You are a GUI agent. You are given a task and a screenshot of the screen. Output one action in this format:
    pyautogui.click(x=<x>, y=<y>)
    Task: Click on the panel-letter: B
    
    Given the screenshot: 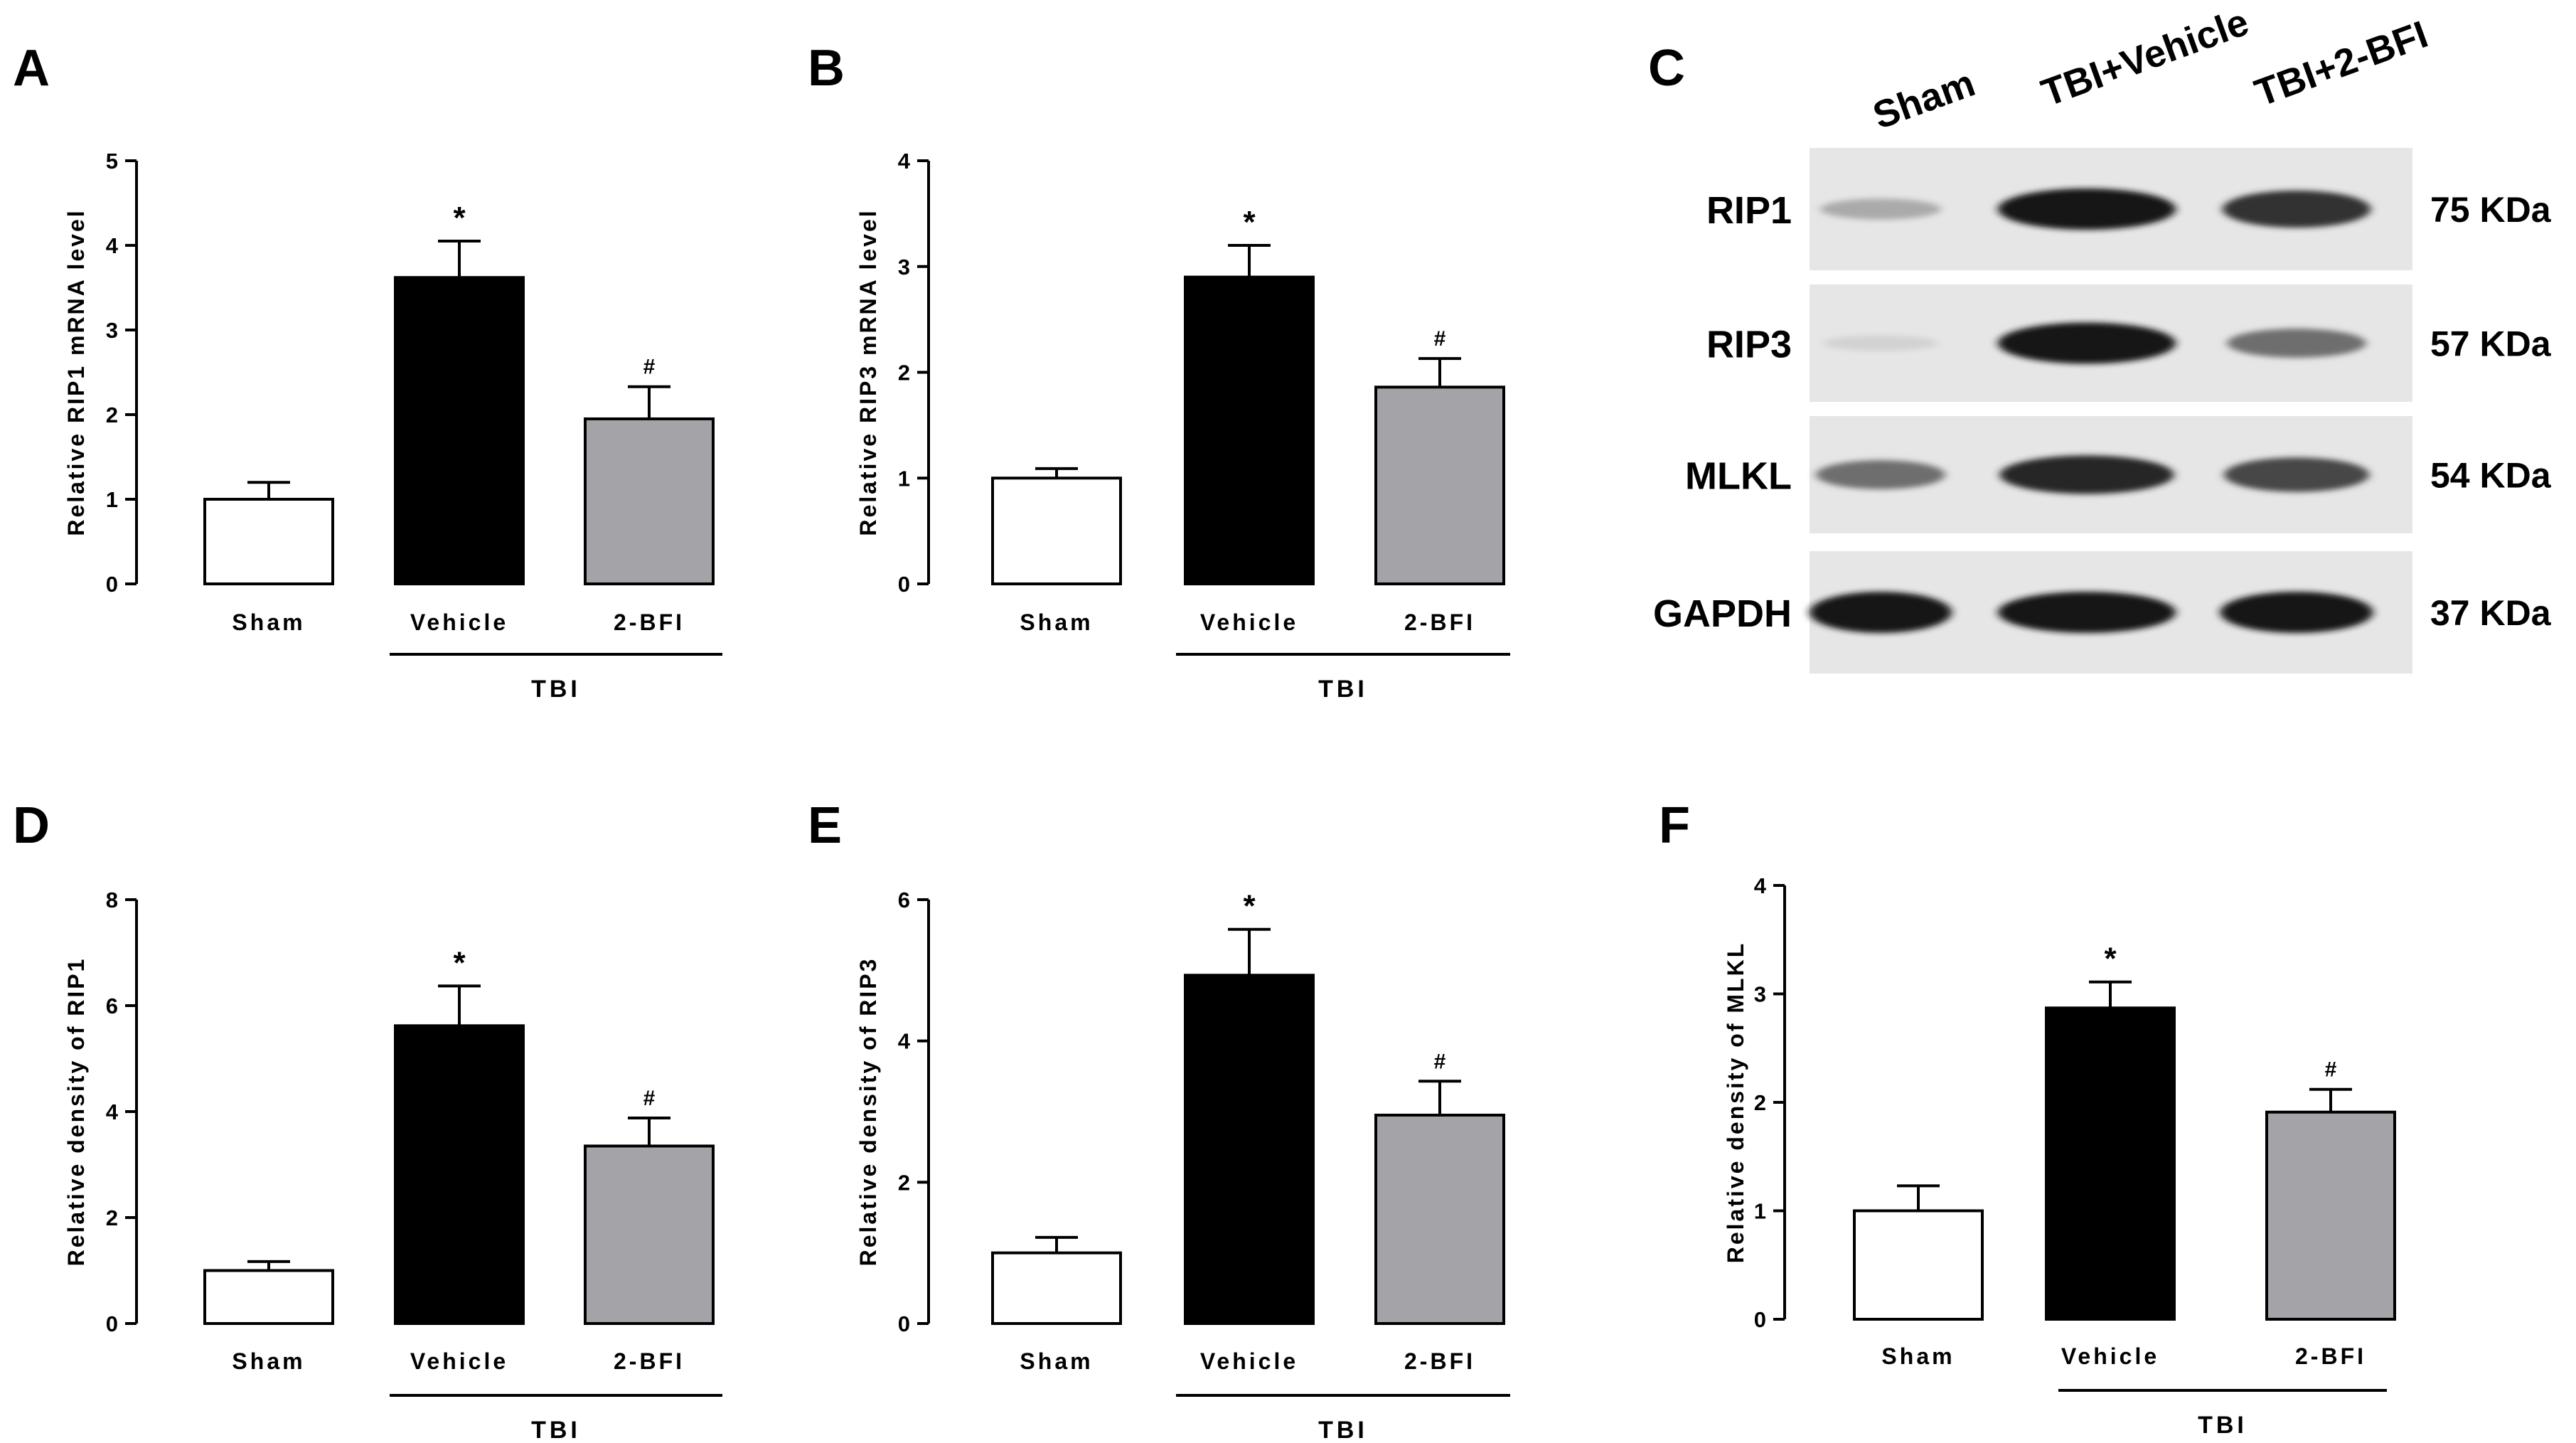 What is the action you would take?
    pyautogui.click(x=826, y=68)
    